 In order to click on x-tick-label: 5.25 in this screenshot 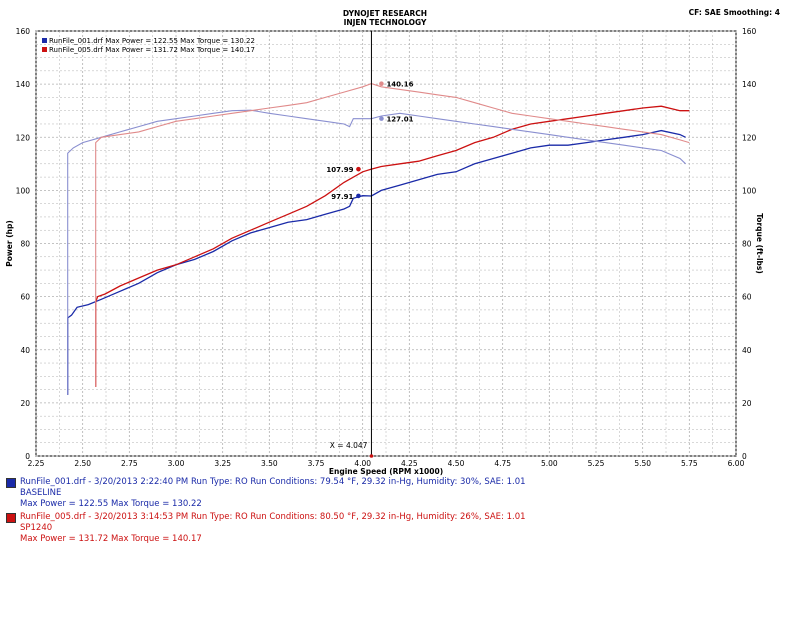, I will do `click(596, 463)`.